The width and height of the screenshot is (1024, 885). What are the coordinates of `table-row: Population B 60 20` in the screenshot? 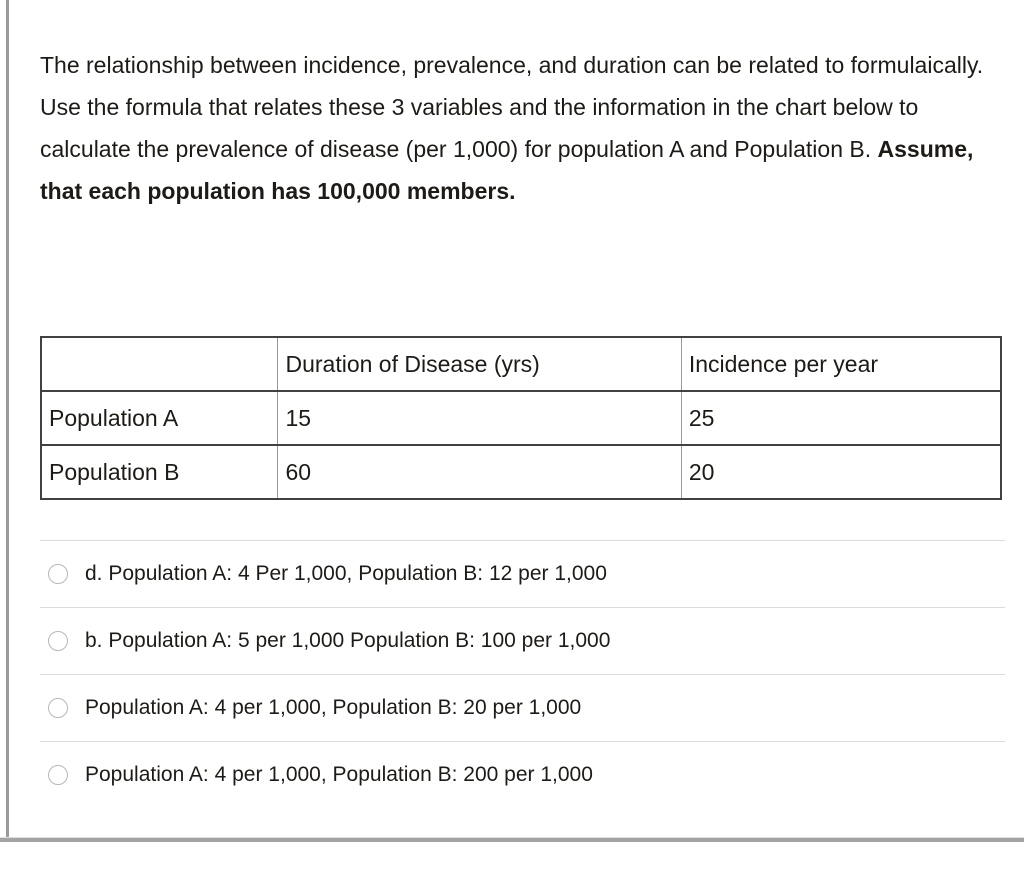 It's located at (521, 472).